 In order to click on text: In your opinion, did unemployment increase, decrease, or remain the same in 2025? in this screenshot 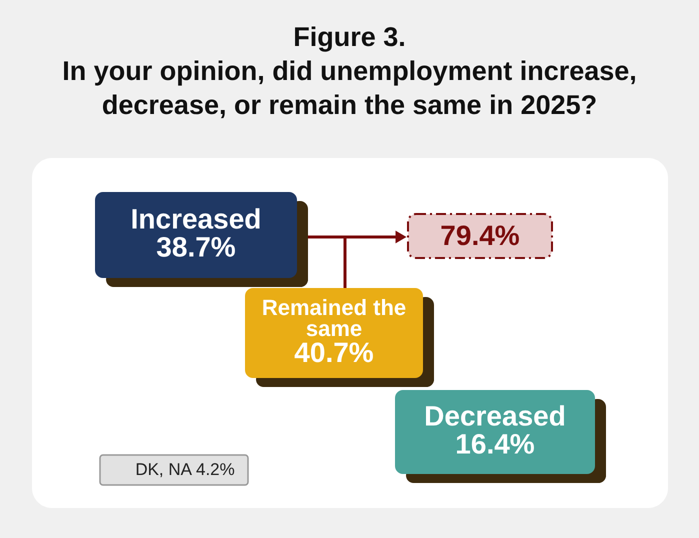, I will do `click(349, 88)`.